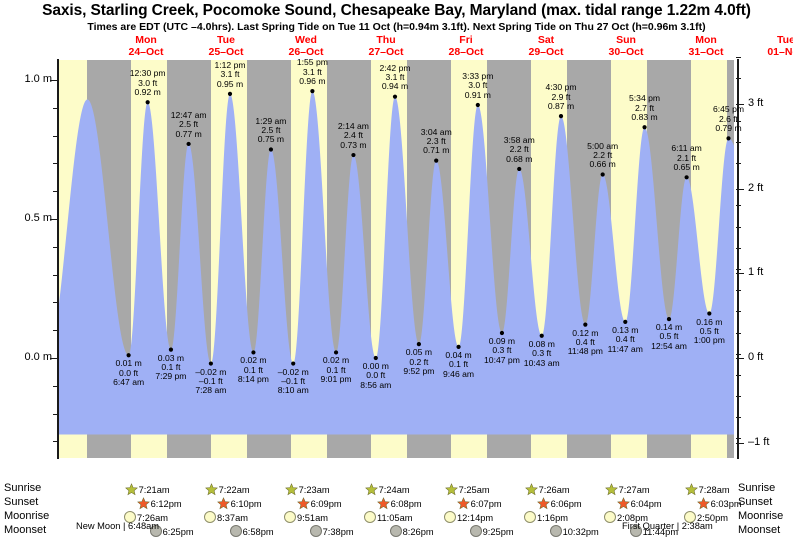  What do you see at coordinates (271, 129) in the screenshot?
I see `tide-annotation-line-1: 2.5 ft` at bounding box center [271, 129].